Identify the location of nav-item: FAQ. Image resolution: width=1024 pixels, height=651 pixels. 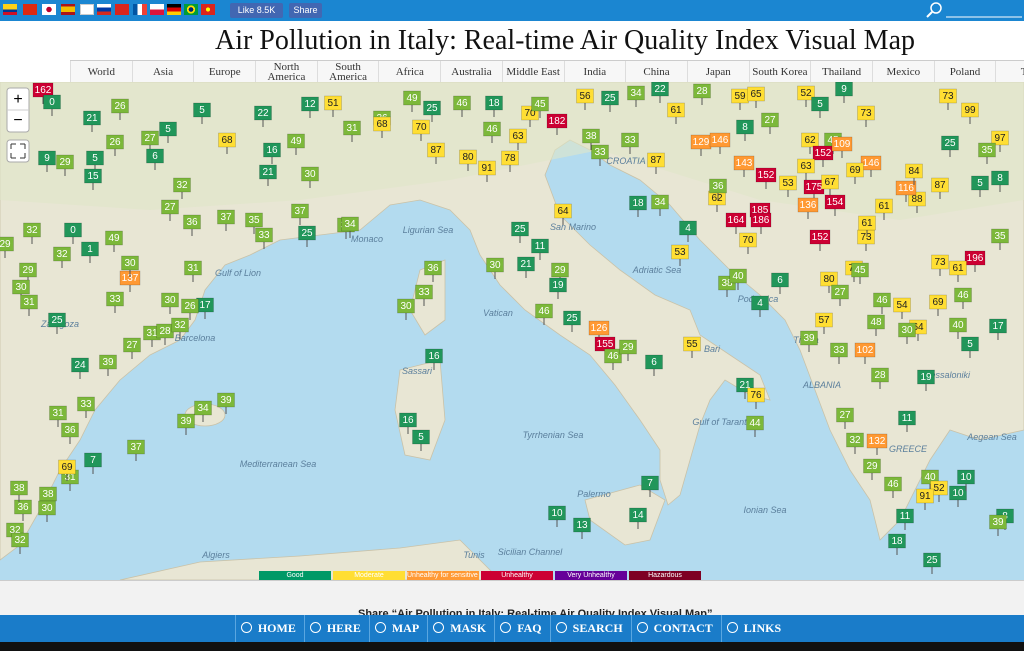
(521, 628).